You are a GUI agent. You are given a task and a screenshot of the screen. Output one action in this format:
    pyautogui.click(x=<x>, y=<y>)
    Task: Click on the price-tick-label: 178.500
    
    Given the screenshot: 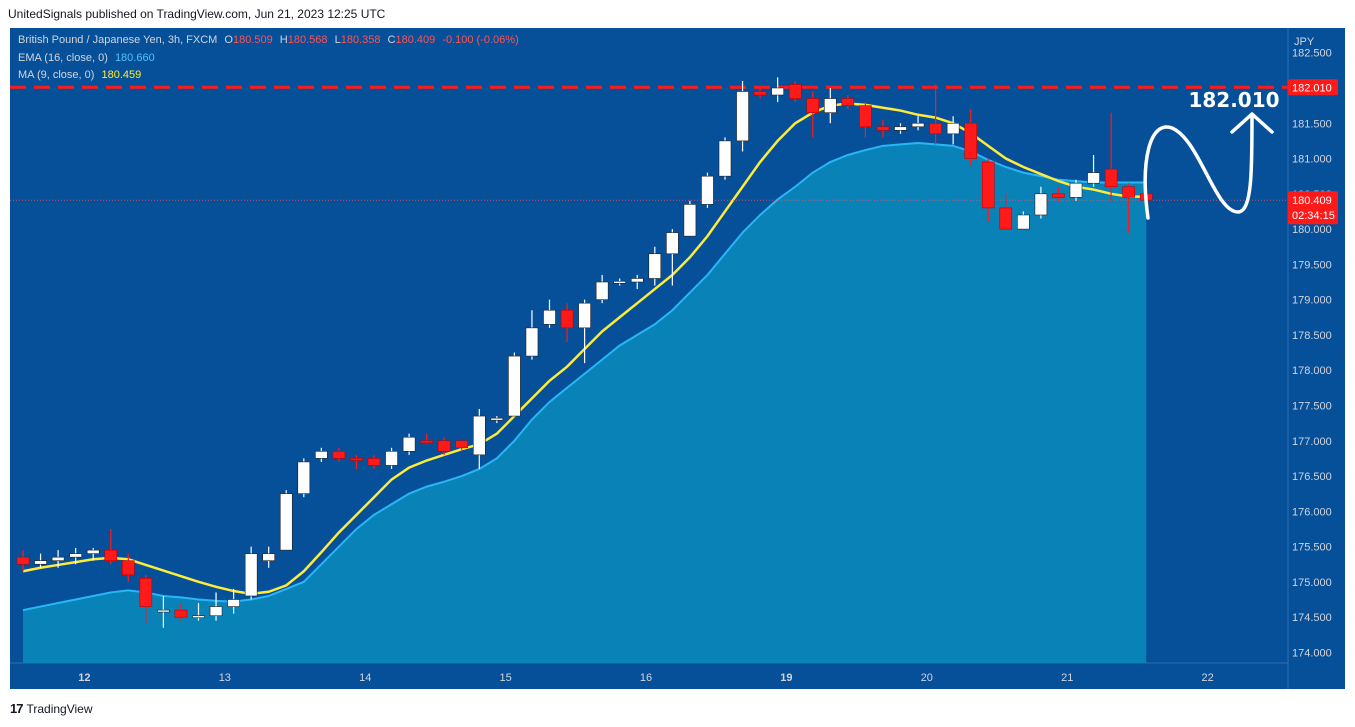 What is the action you would take?
    pyautogui.click(x=1312, y=336)
    